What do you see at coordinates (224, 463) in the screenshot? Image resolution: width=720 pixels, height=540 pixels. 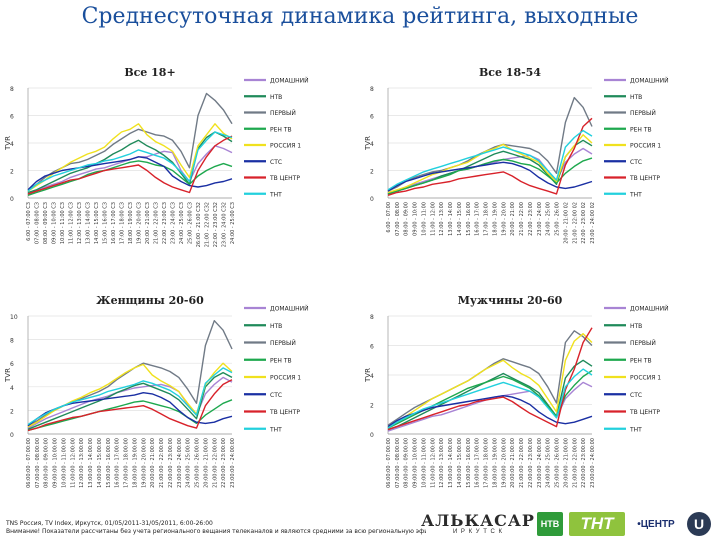 I see `x-tick-label: 22:00:00 - 23:00:00` at bounding box center [224, 463].